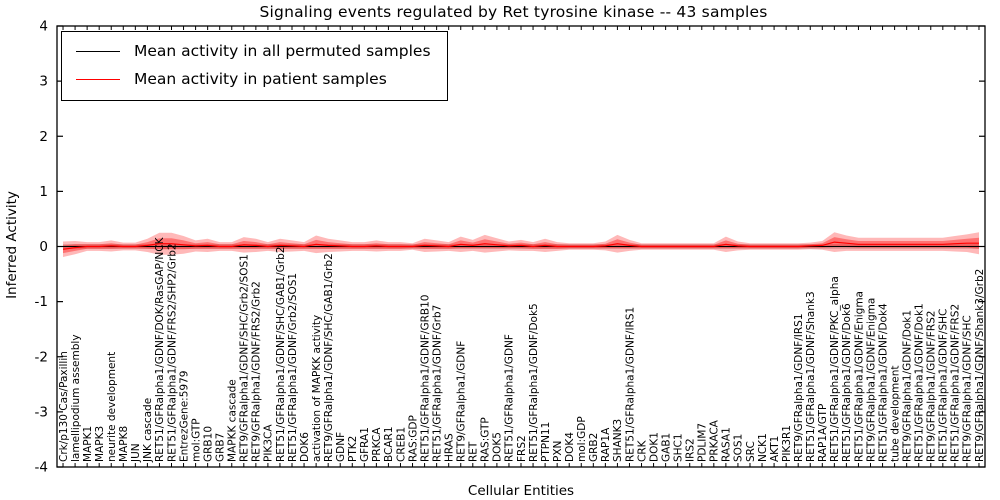  Describe the element at coordinates (980, 365) in the screenshot. I see `x-tick-label: RET9/GFRalpha1/GDNF/Shank3/Grb2` at that location.